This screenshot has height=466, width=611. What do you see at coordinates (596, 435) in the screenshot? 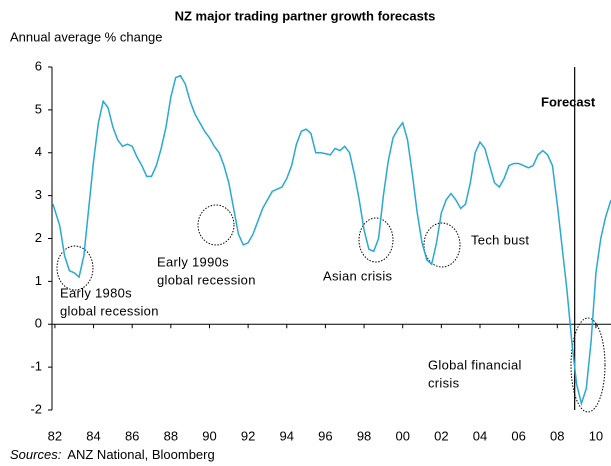
I see `x-tick-label: 10` at bounding box center [596, 435].